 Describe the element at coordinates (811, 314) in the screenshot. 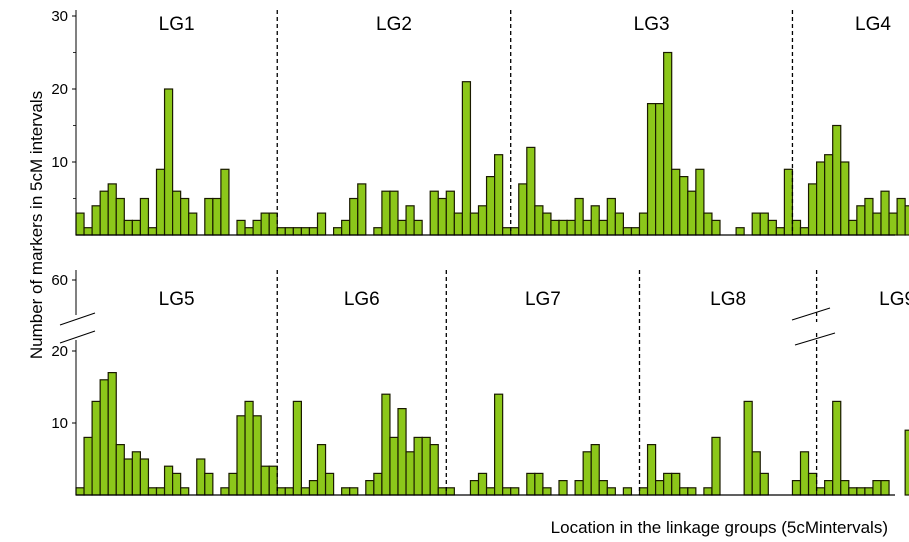

I see `bar-break-mark` at that location.